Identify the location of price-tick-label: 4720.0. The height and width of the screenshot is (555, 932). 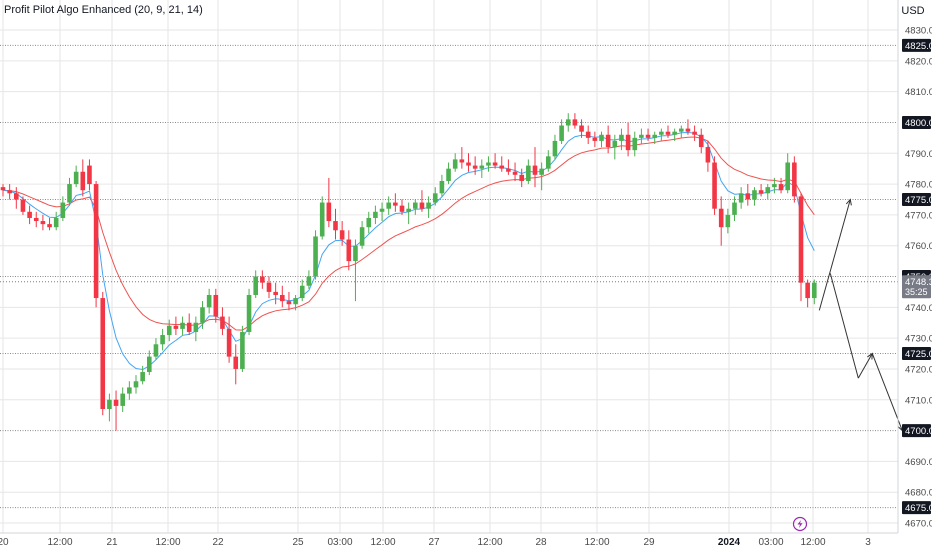
(918, 369).